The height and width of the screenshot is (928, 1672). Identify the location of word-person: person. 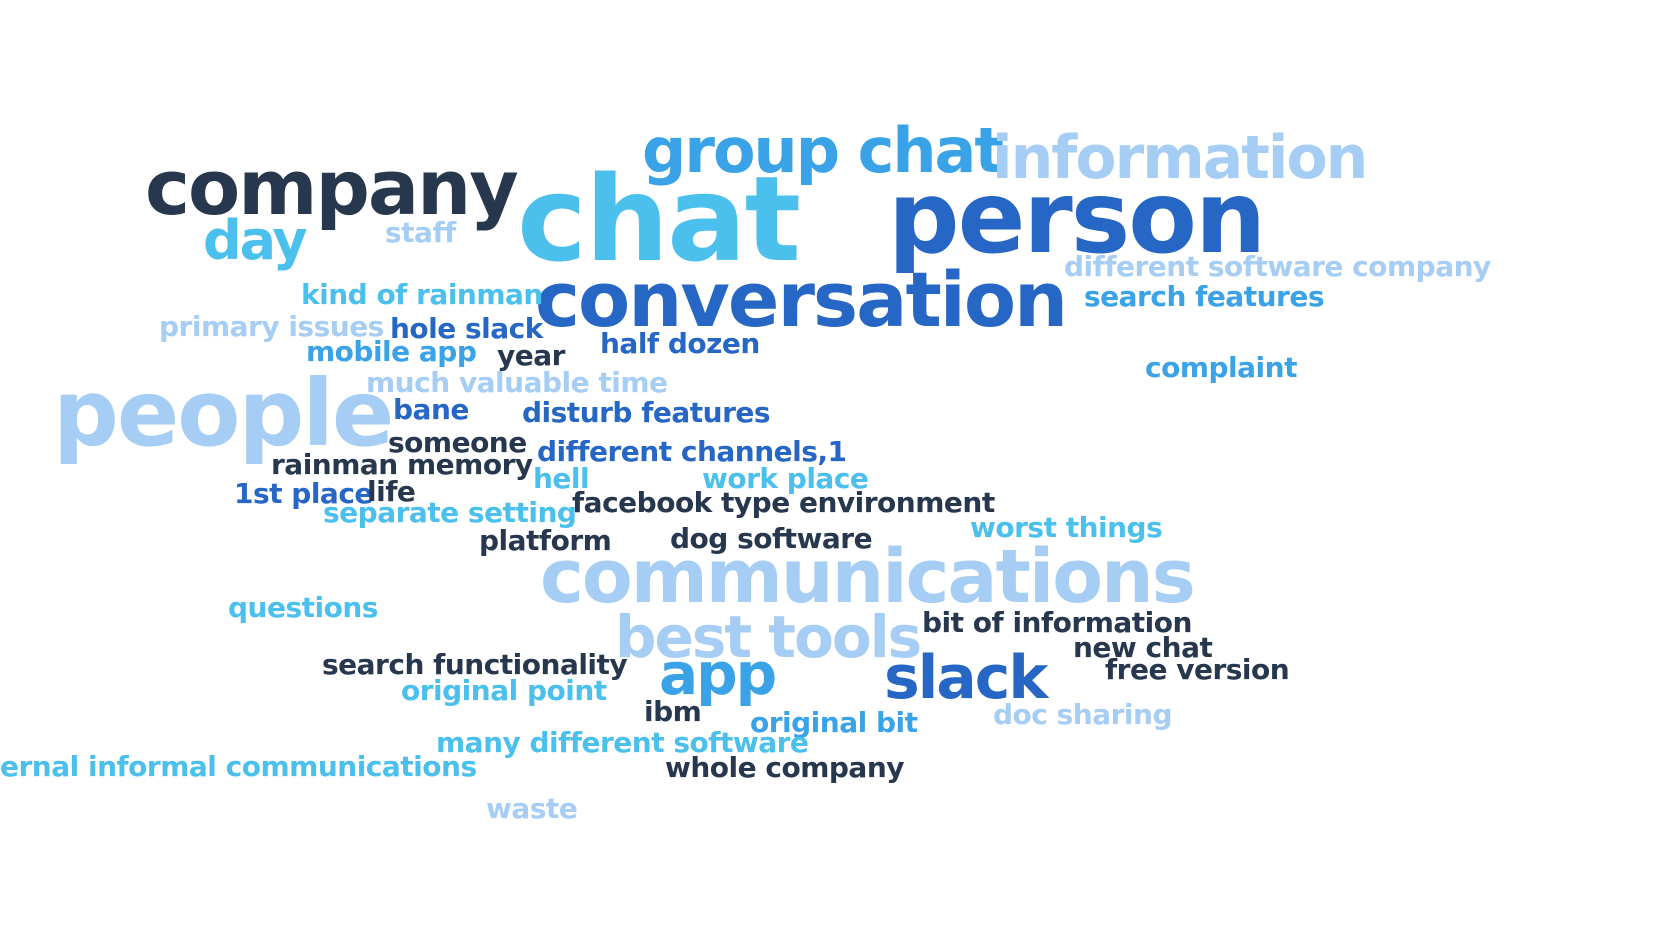
(1077, 217).